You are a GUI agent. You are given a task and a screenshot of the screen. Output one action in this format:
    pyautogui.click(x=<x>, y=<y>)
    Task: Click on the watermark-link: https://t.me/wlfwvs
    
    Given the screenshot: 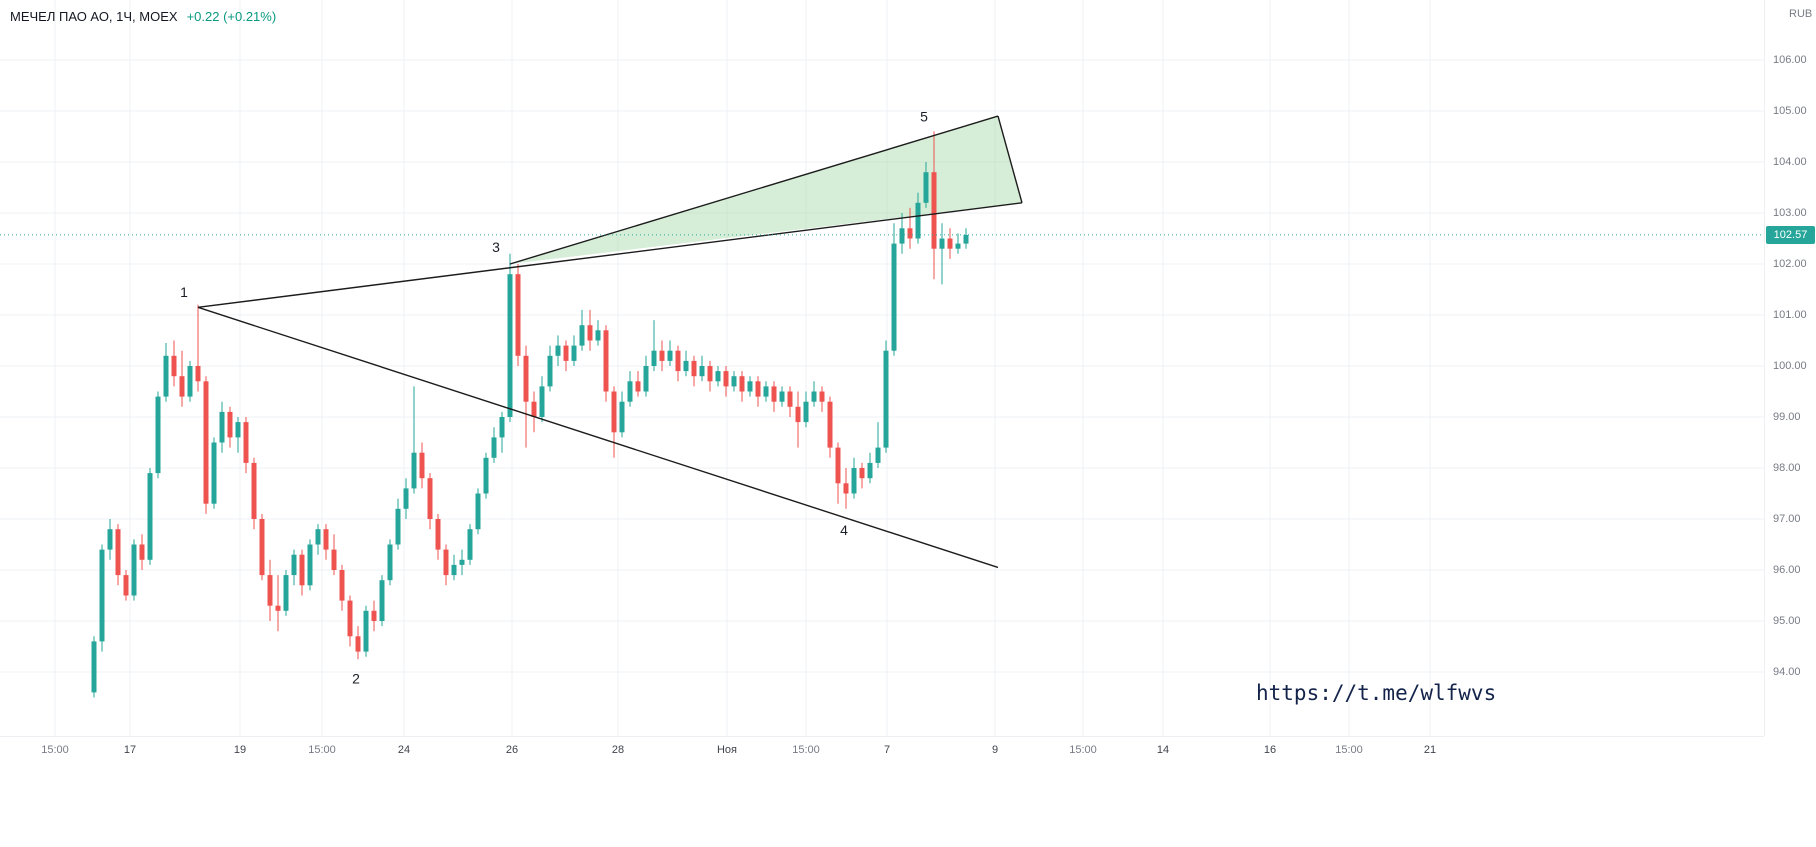 What is the action you would take?
    pyautogui.click(x=1376, y=693)
    